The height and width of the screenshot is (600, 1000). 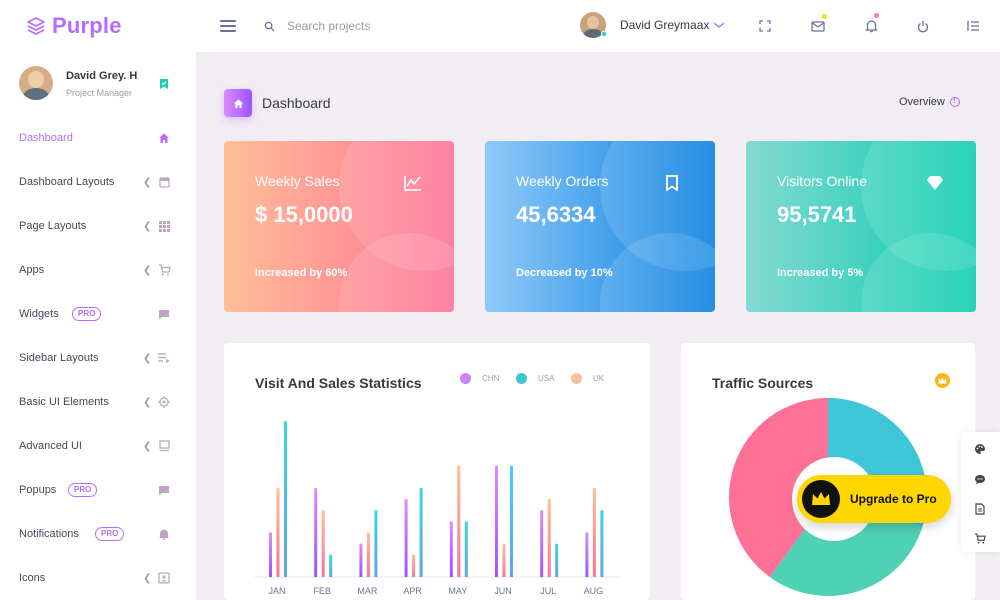 I want to click on bar-chn-apr, so click(x=406, y=538).